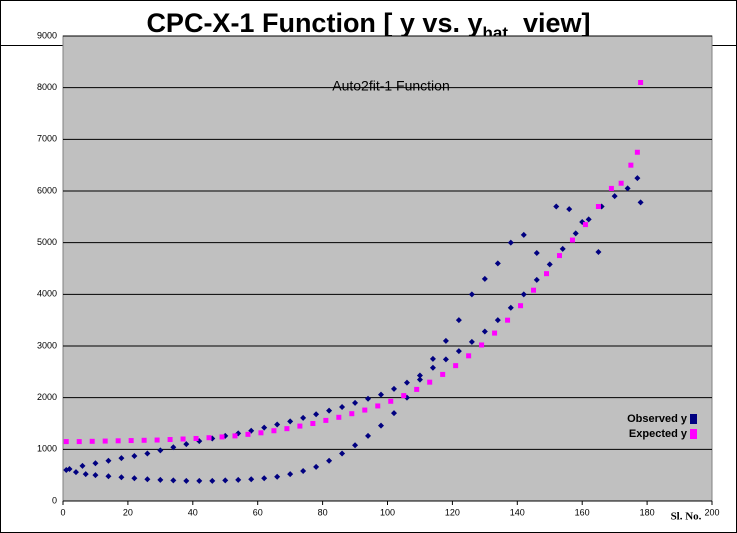 The height and width of the screenshot is (533, 737). Describe the element at coordinates (47, 139) in the screenshot. I see `y-tick-label: 7000` at that location.